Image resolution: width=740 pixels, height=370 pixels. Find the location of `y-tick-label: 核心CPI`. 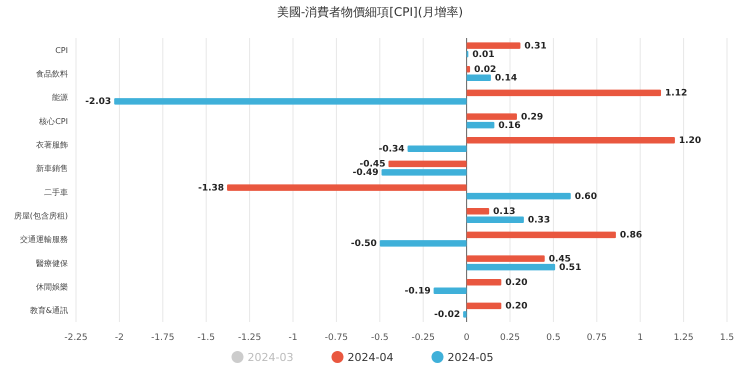

y-tick-label: 核心CPI is located at coordinates (53, 121).